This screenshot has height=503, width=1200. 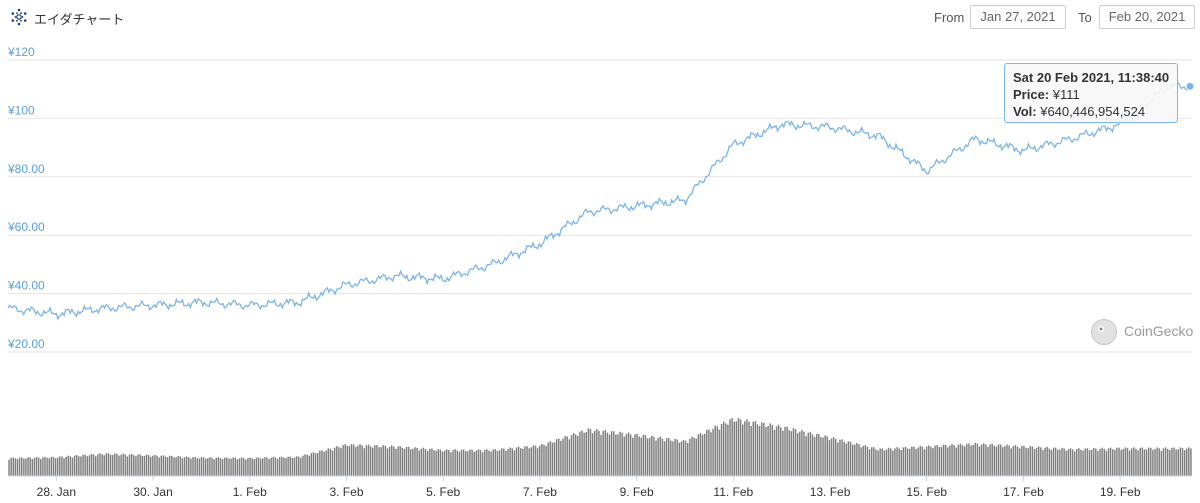 I want to click on x-tick-label: 30. Jan, so click(x=152, y=492).